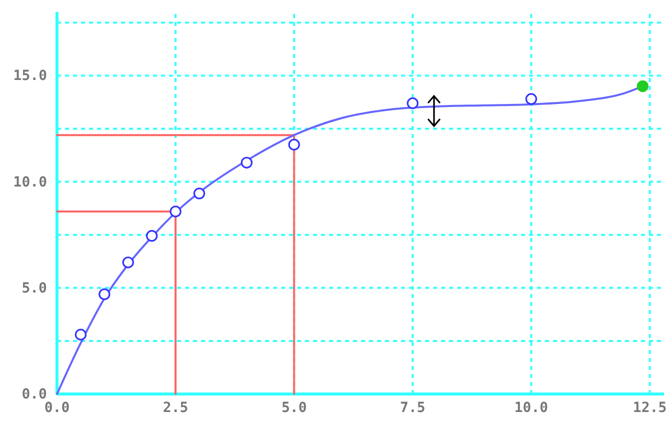 This screenshot has height=424, width=671. What do you see at coordinates (413, 408) in the screenshot?
I see `x-tick-label: 7.5` at bounding box center [413, 408].